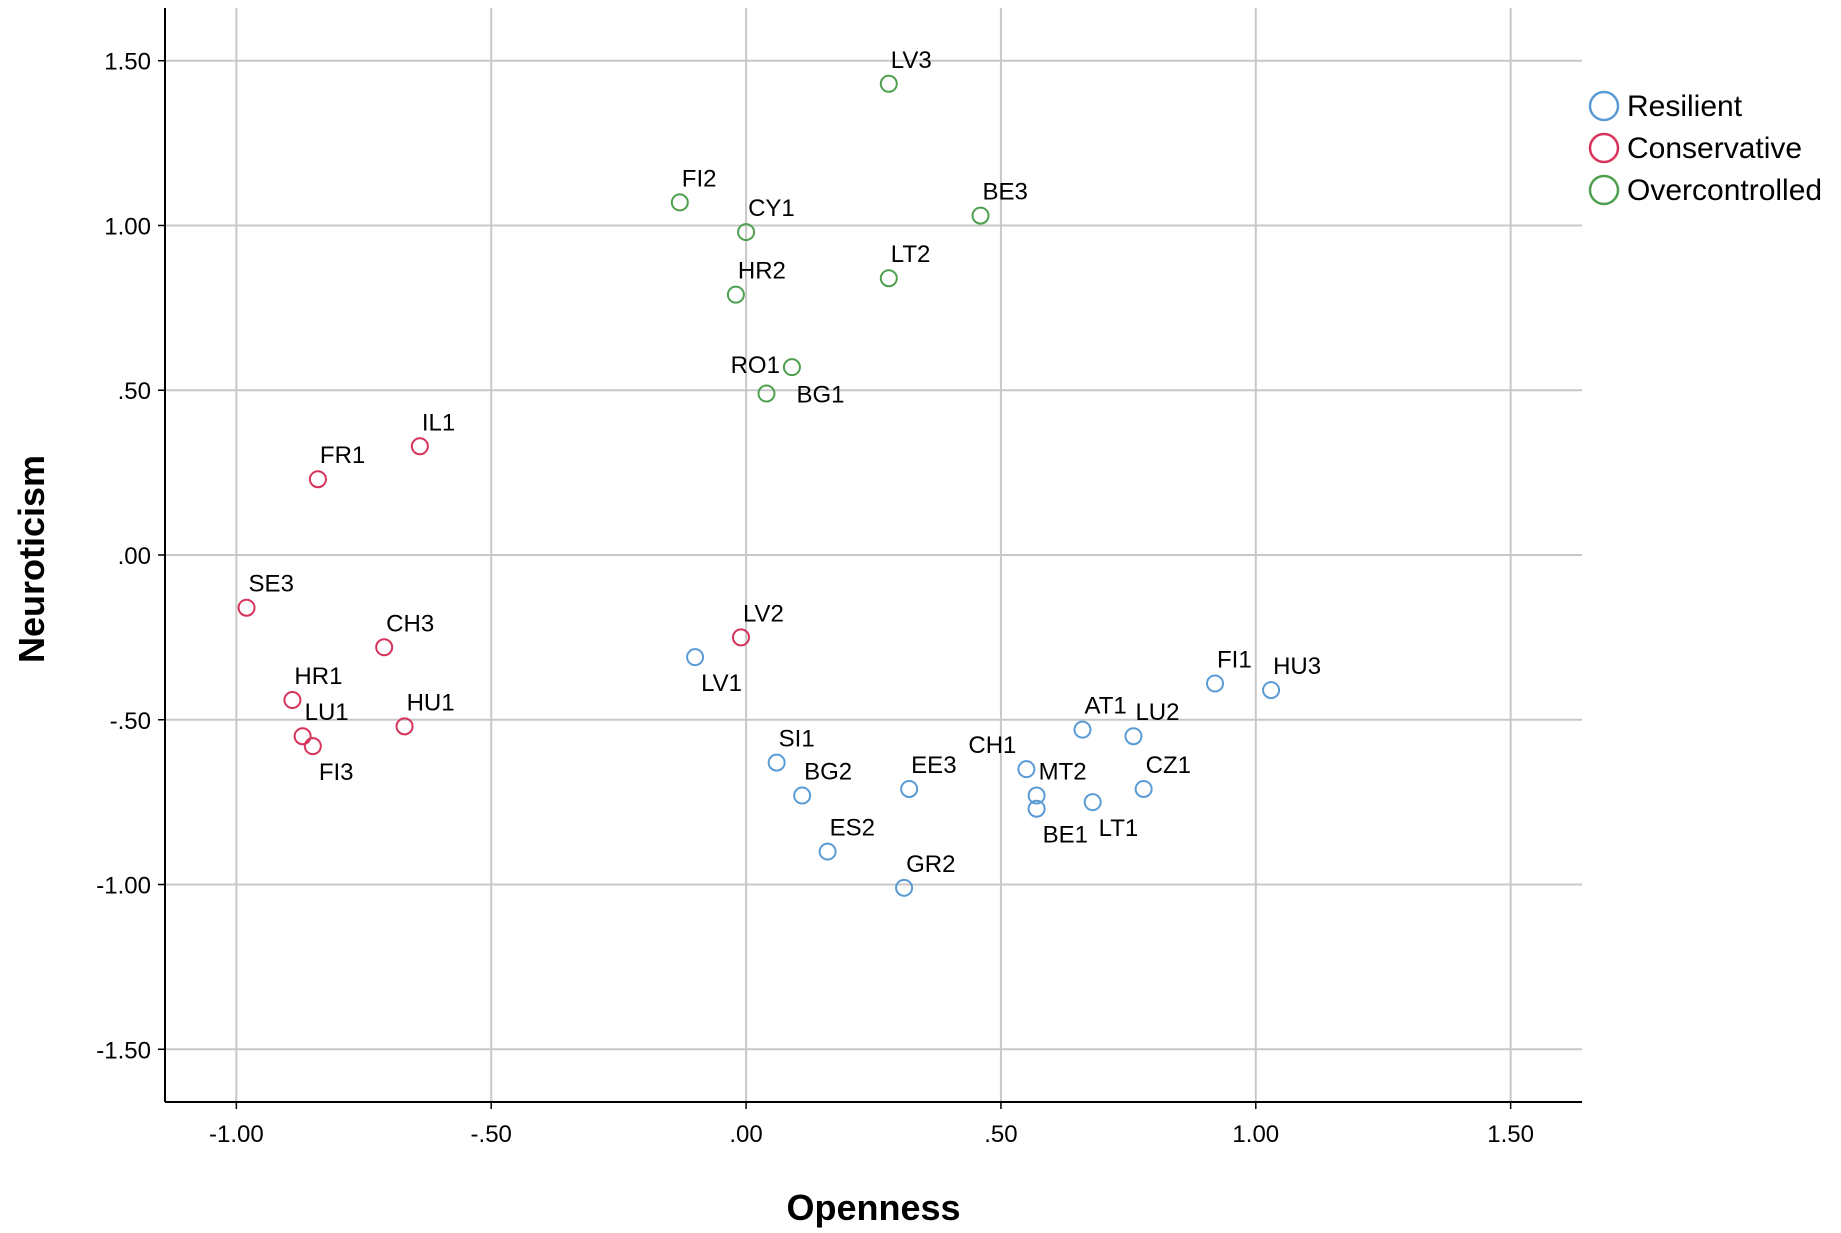 This screenshot has width=1841, height=1233. I want to click on data-point-mt2, so click(1036, 795).